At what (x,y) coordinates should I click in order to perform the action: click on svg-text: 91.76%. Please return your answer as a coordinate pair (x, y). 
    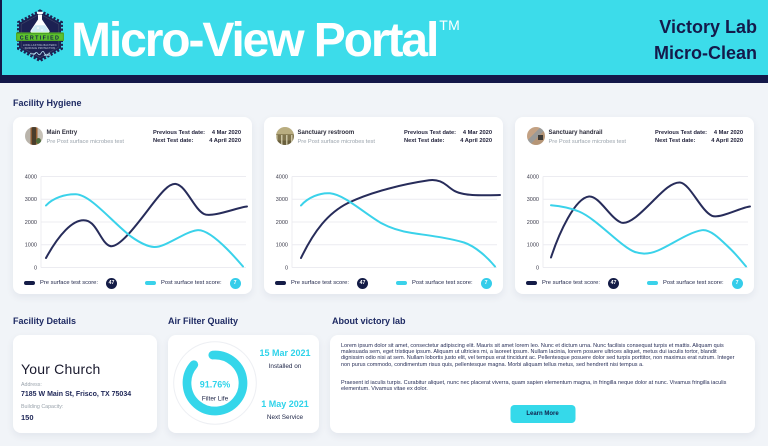
    Looking at the image, I should click on (215, 384).